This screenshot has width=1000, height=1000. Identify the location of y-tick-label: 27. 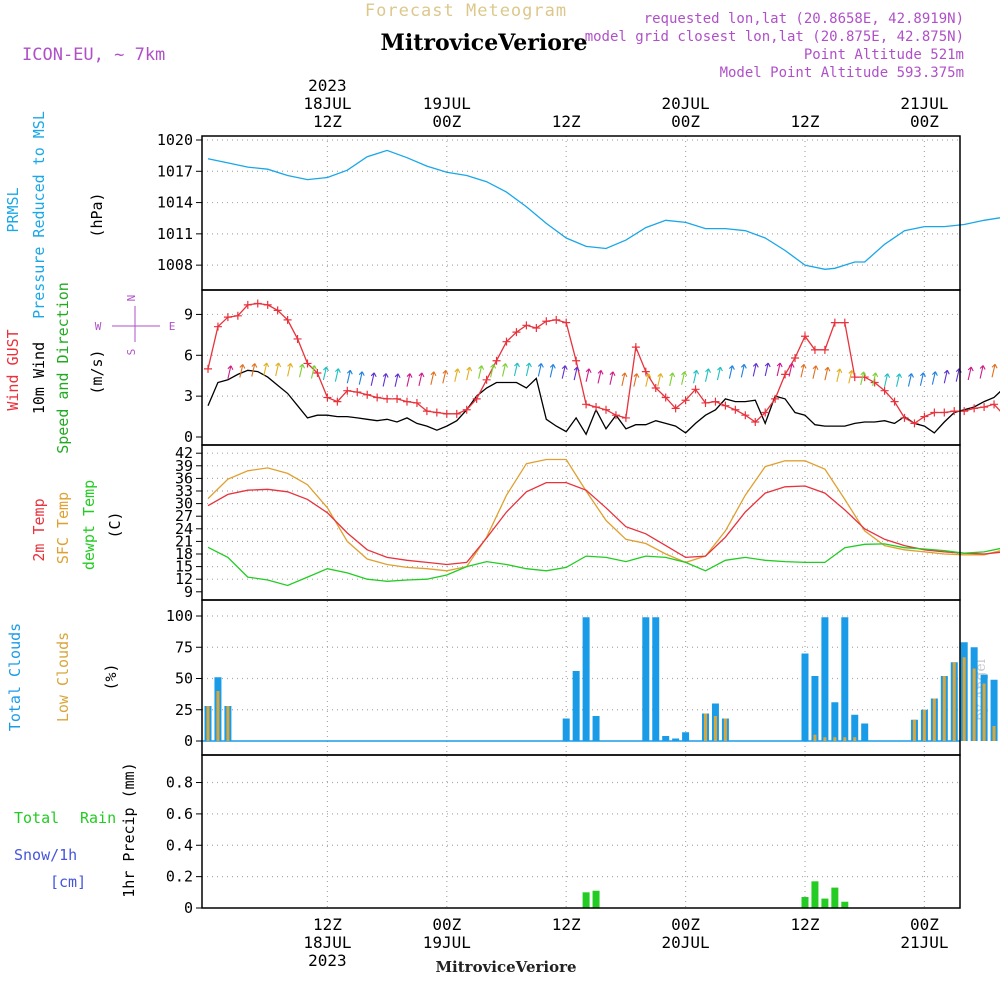
(184, 516).